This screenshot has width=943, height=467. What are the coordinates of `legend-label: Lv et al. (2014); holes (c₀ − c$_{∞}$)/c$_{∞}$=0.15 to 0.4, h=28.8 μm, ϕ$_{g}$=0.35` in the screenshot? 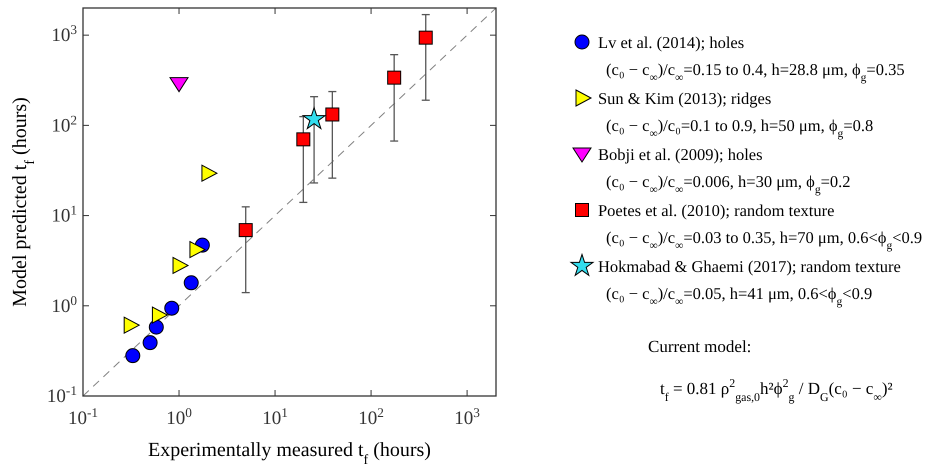 It's located at (751, 58).